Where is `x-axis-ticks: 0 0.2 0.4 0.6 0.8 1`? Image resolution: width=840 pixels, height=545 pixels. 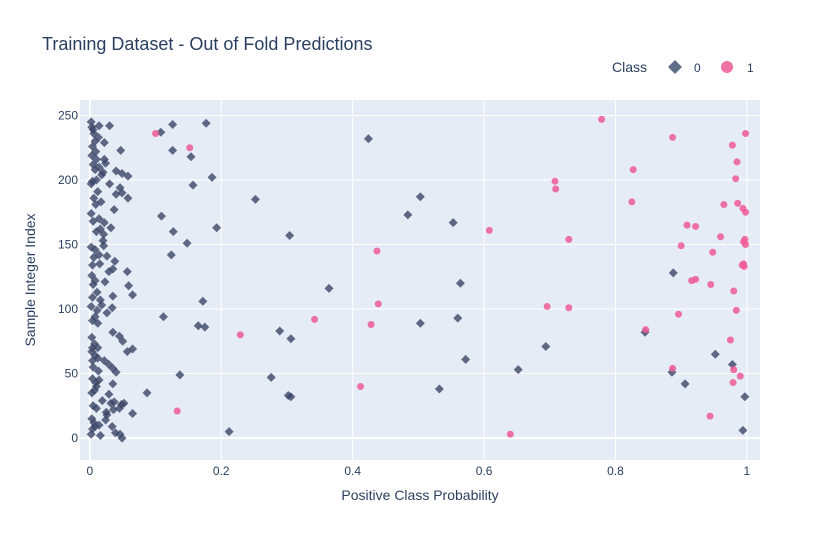
x-axis-ticks: 0 0.2 0.4 0.6 0.8 1 is located at coordinates (419, 471).